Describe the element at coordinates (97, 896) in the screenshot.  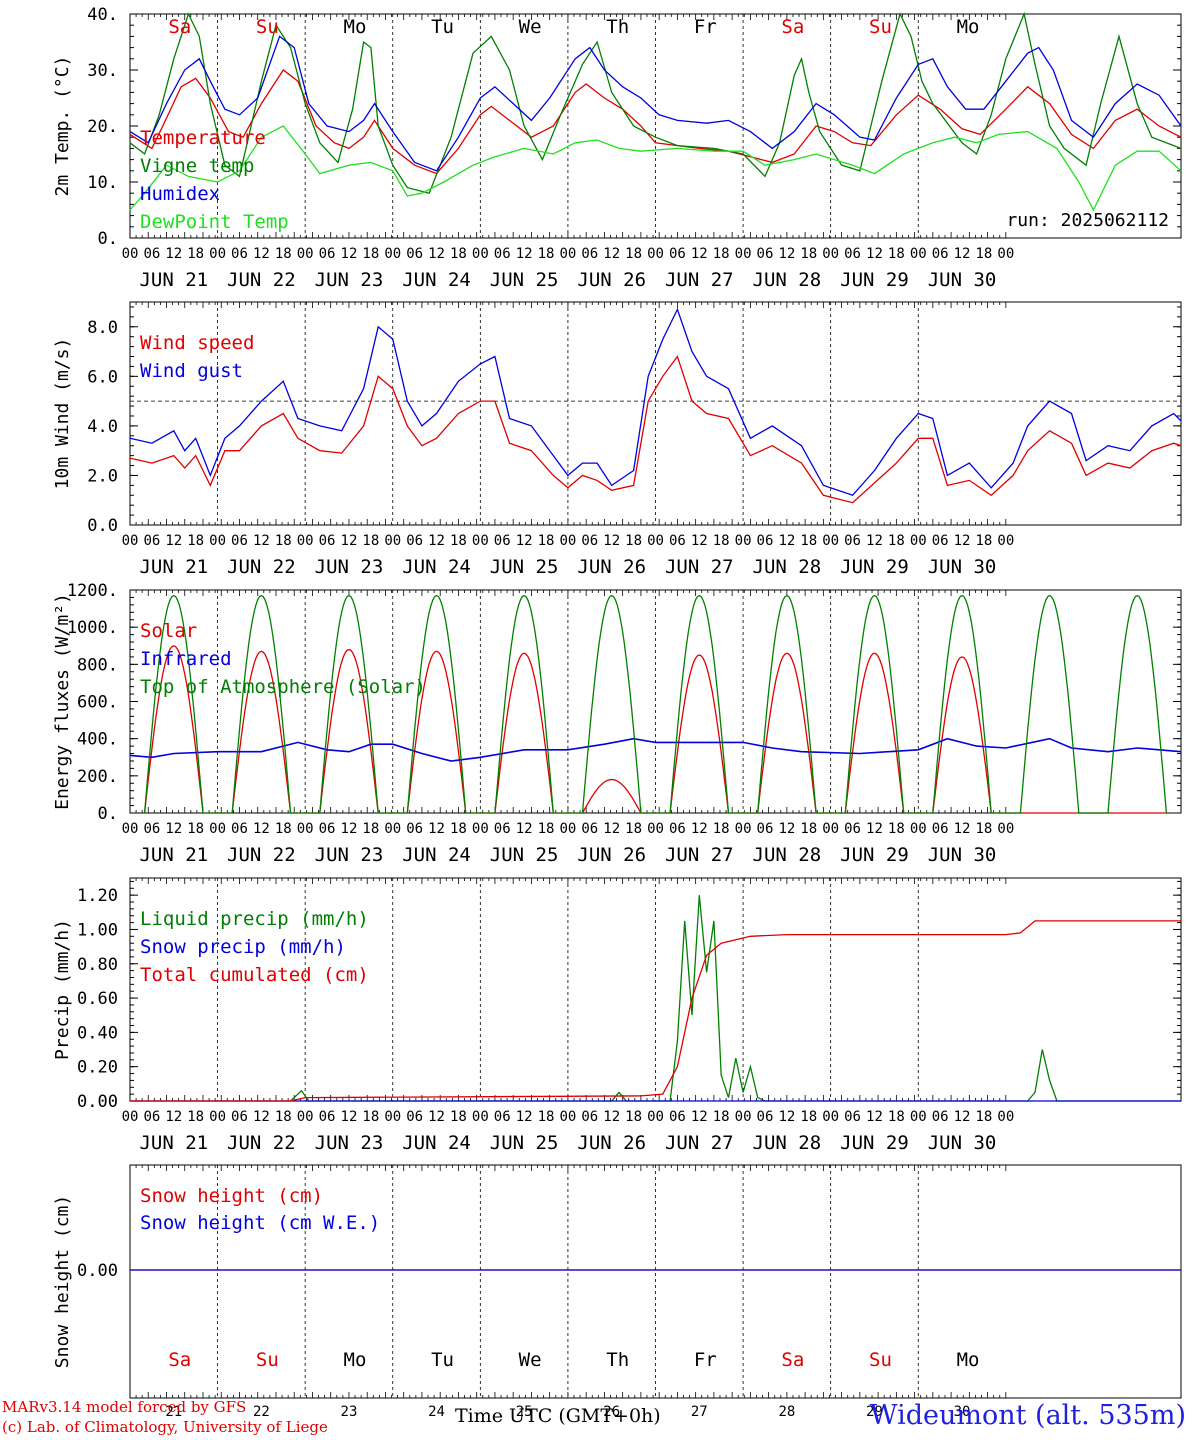
I see `y-tick-label: 1.20` at that location.